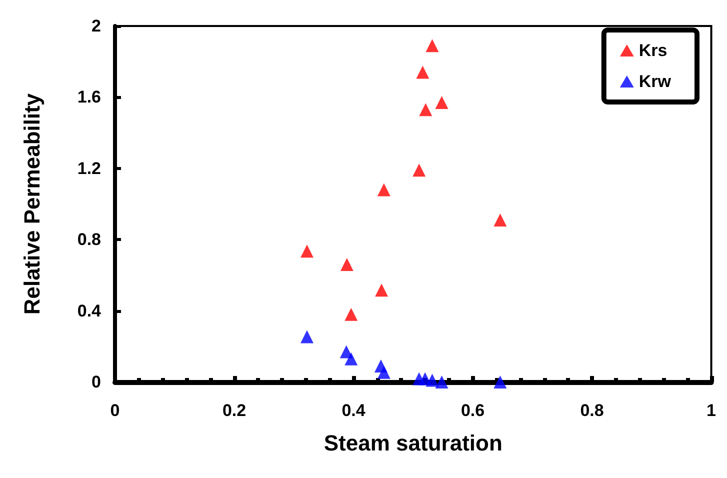 This screenshot has height=478, width=727. Describe the element at coordinates (32, 203) in the screenshot. I see `y-axis-title: Relative Permeability` at that location.